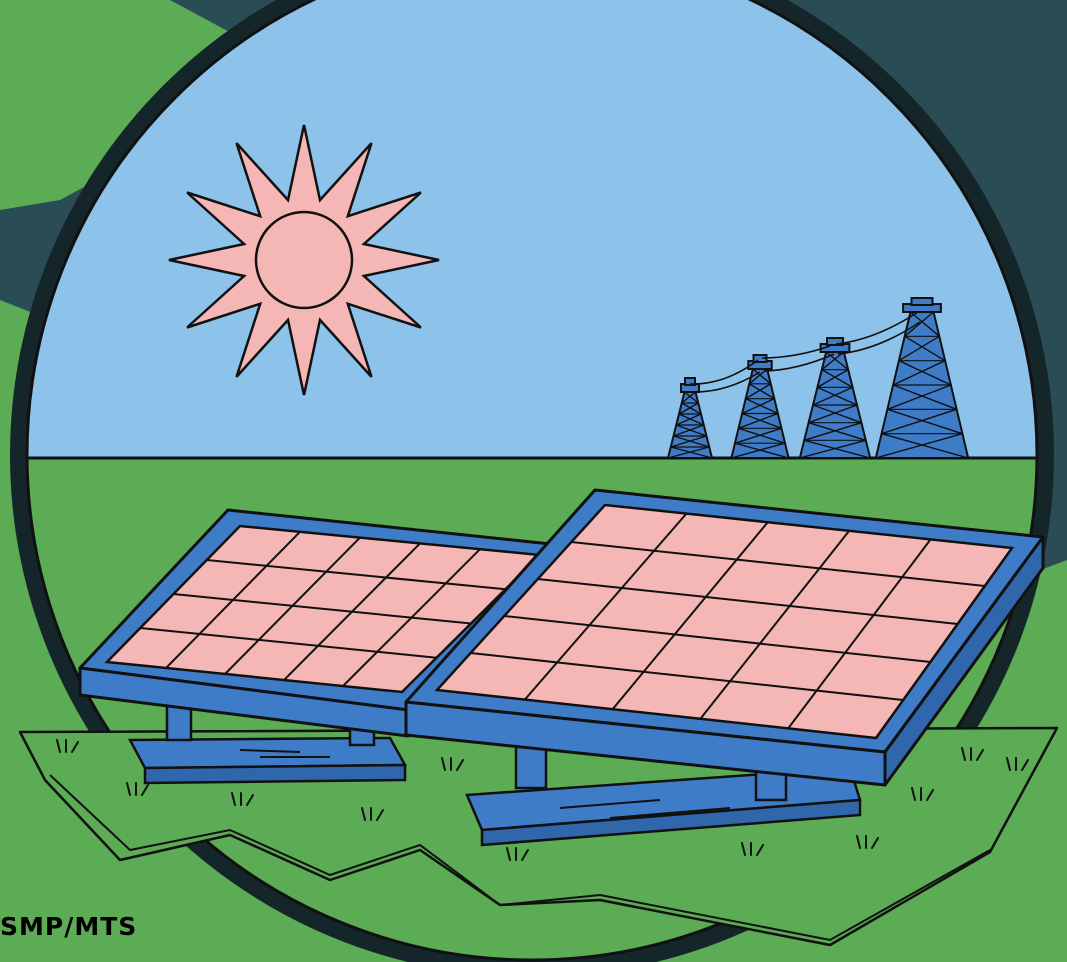 The height and width of the screenshot is (962, 1067). I want to click on credit-label: SMP/MTS, so click(69, 926).